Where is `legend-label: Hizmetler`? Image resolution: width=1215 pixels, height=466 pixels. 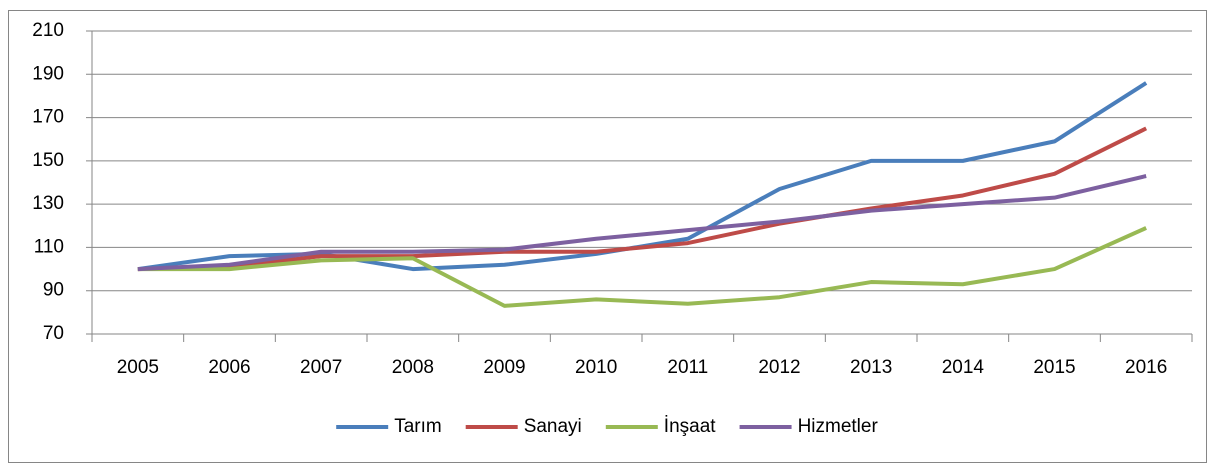
legend-label: Hizmetler is located at coordinates (838, 426).